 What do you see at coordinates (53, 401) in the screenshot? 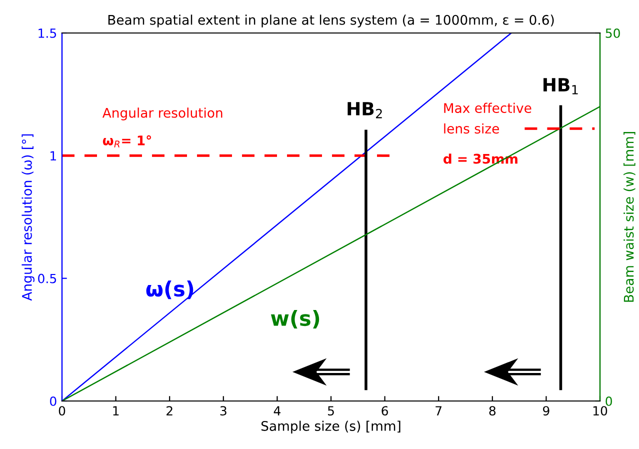
I see `y-tick-label: 0` at bounding box center [53, 401].